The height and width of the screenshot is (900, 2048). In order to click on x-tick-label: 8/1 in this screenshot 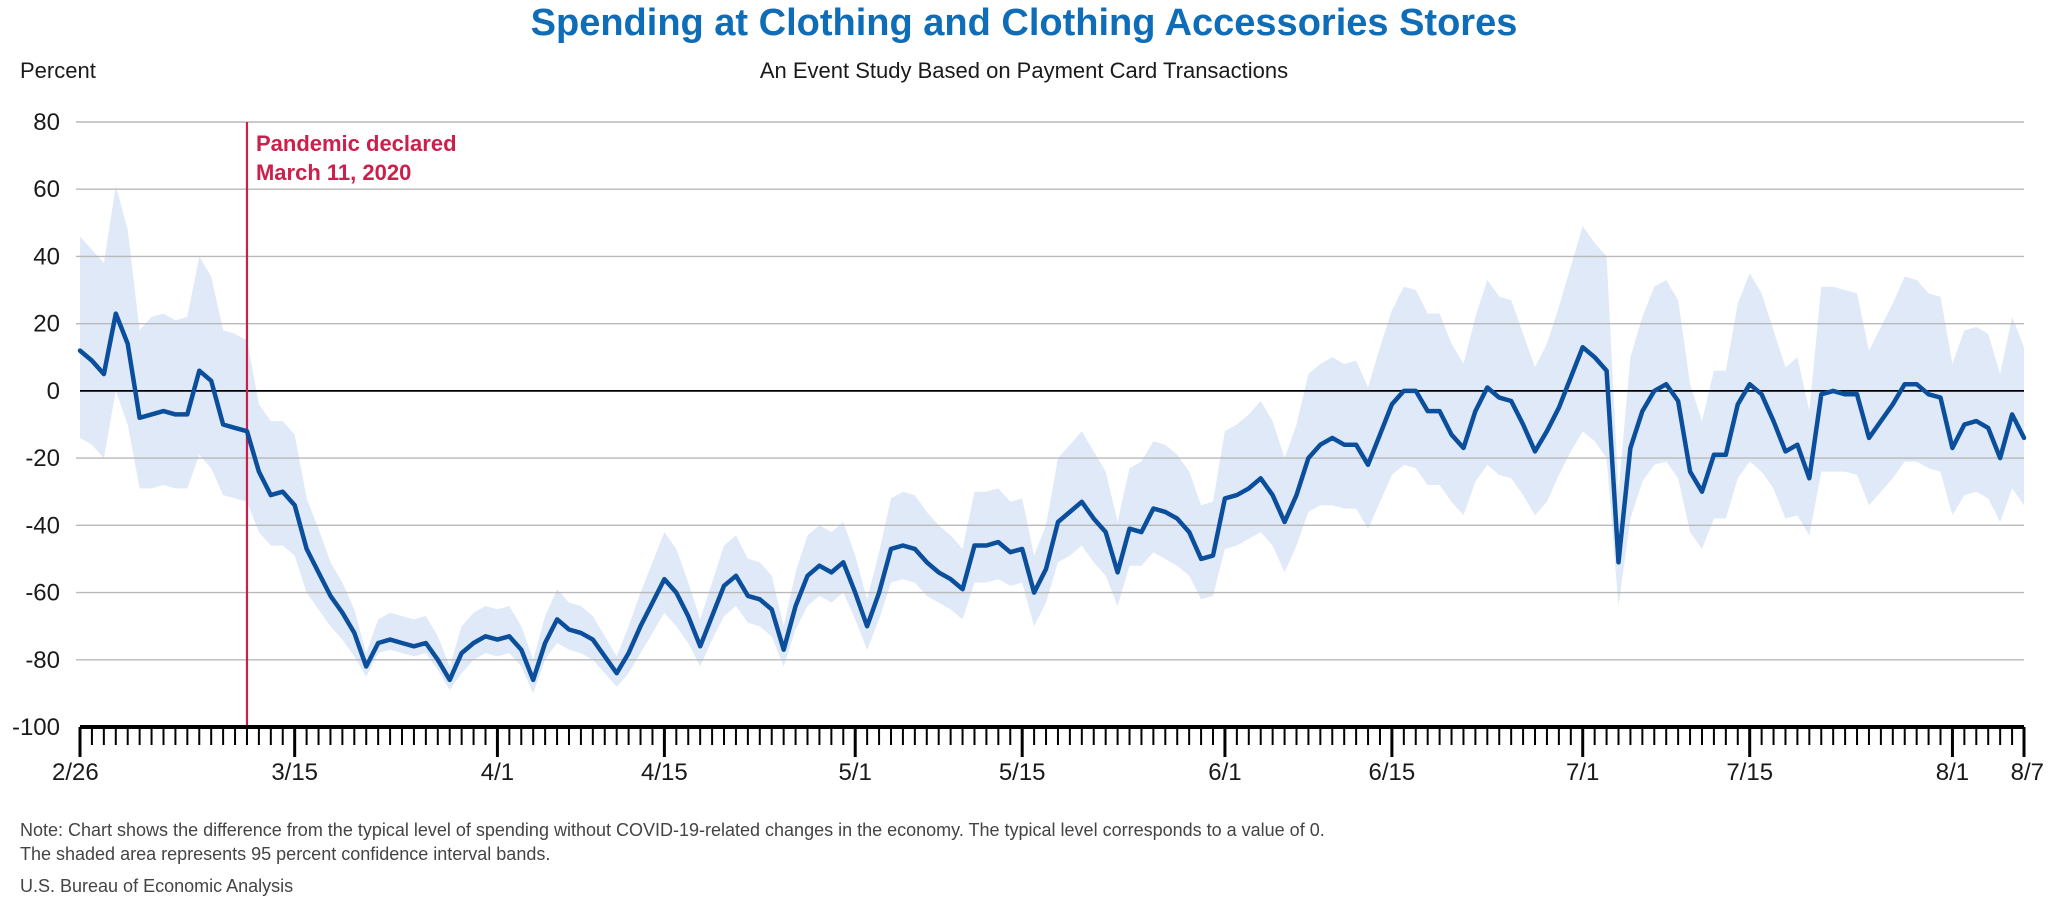, I will do `click(1952, 772)`.